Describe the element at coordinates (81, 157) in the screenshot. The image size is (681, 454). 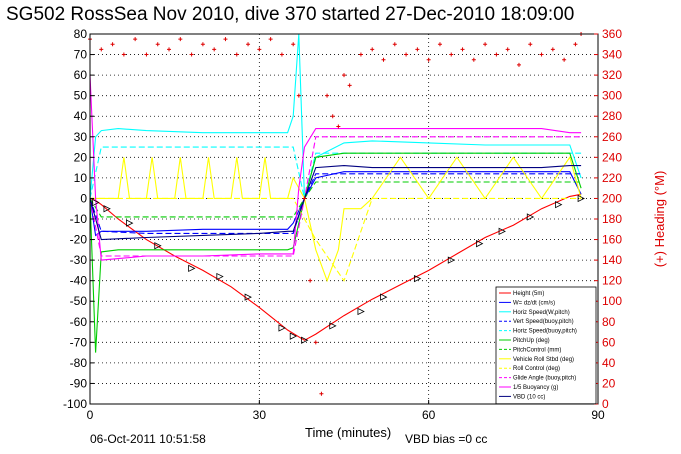
I see `y-tick-label: 20` at that location.